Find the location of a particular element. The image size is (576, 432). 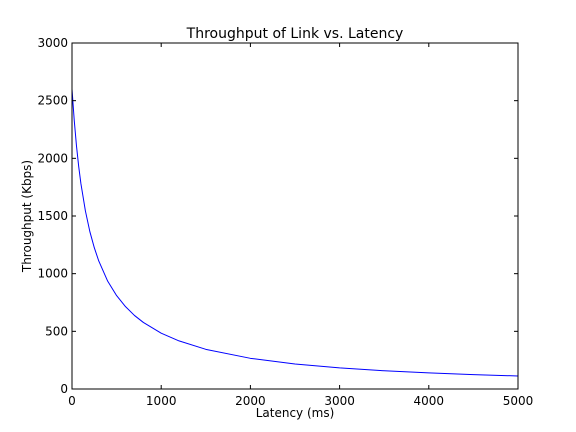

y-tick-label: 2500 is located at coordinates (52, 101).